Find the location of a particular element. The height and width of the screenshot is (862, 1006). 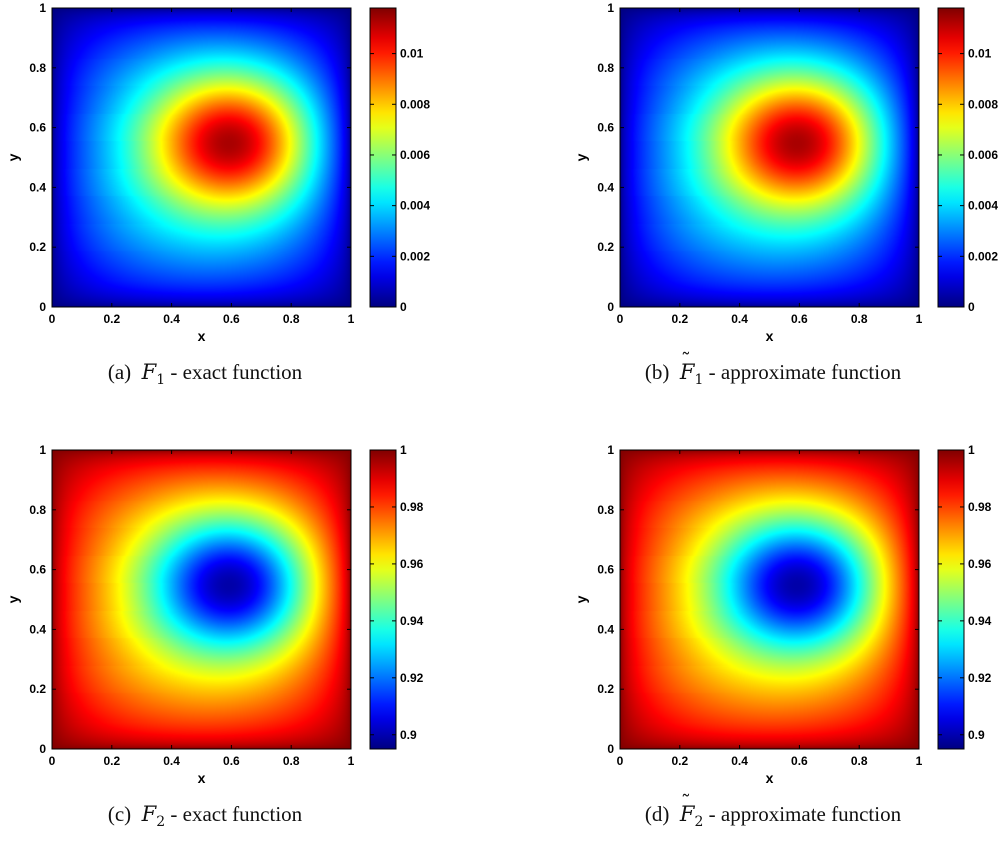

figure-caption: (b) F1 - approximate function is located at coordinates (773, 368).